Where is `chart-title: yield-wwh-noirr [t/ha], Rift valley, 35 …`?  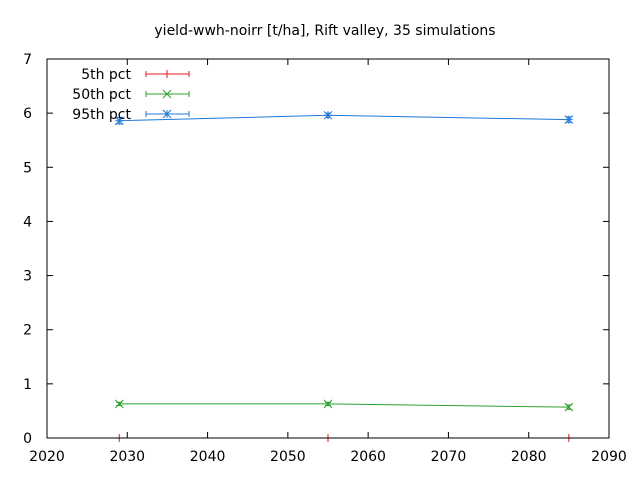
chart-title: yield-wwh-noirr [t/ha], Rift valley, 35 … is located at coordinates (324, 31).